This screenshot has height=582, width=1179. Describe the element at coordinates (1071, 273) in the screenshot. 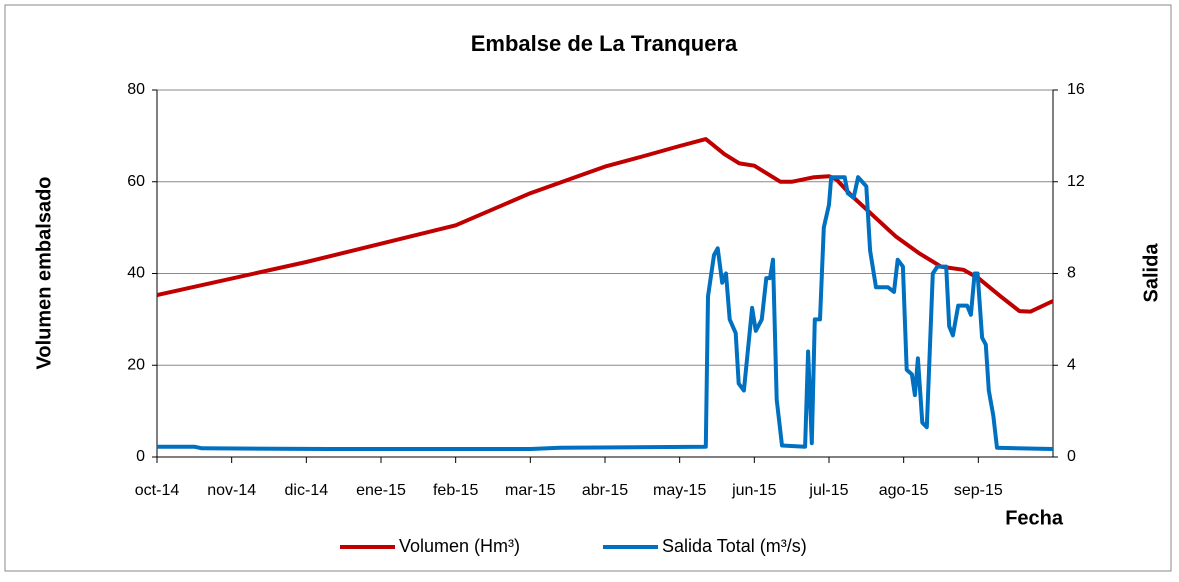

I see `y2-tick-label: 8` at that location.